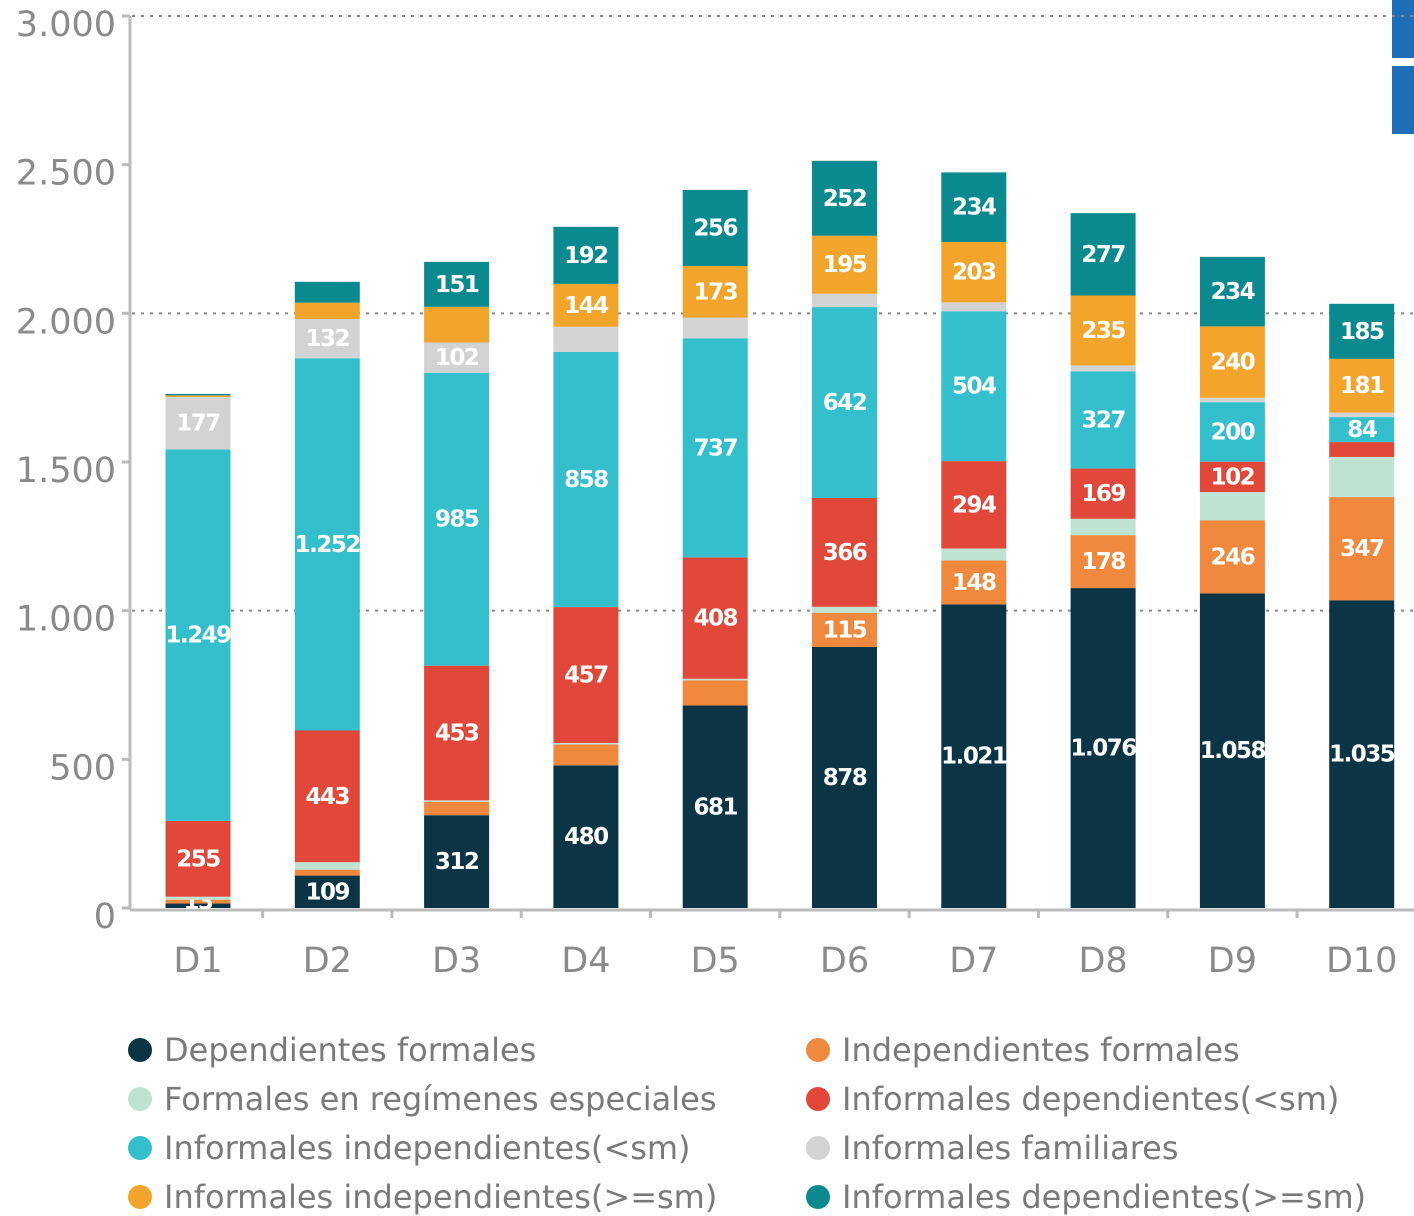  I want to click on data-label: 115, so click(845, 630).